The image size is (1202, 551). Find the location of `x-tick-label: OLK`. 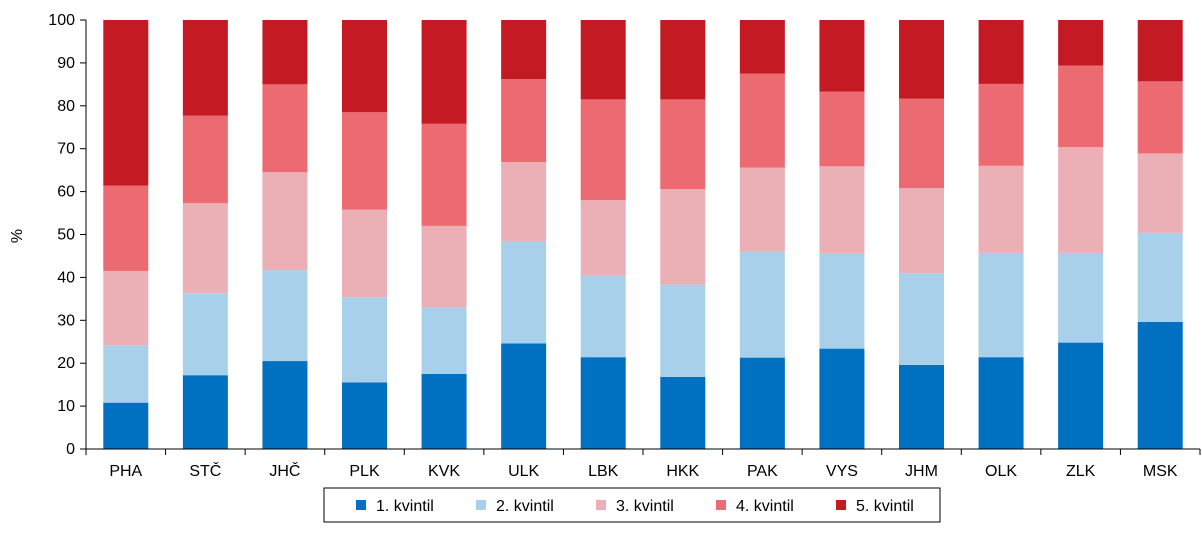

x-tick-label: OLK is located at coordinates (1001, 471).